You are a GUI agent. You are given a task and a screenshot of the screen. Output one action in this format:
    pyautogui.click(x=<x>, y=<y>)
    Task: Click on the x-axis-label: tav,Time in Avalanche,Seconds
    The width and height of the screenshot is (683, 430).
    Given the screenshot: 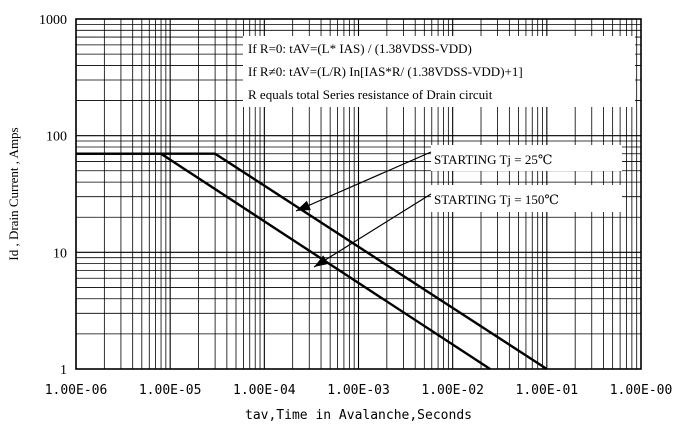 What is the action you would take?
    pyautogui.click(x=358, y=415)
    